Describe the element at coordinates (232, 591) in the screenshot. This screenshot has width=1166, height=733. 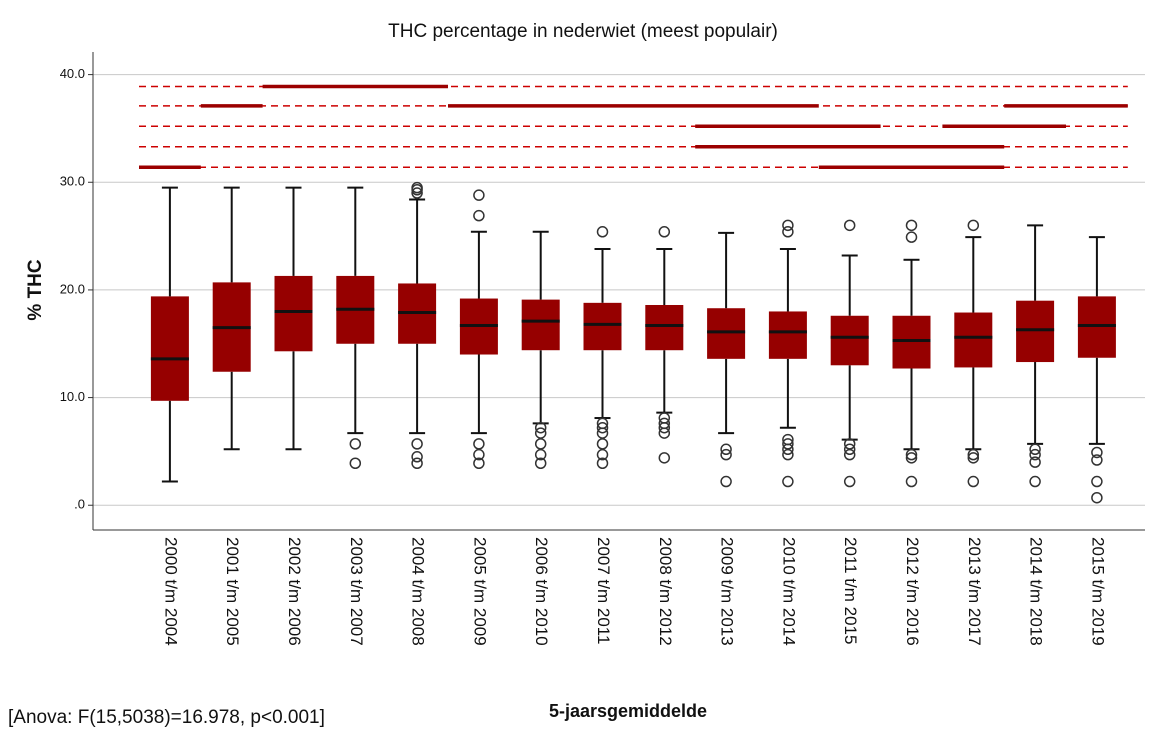
I see `x-tick-label: 2001 t/m 2005` at that location.